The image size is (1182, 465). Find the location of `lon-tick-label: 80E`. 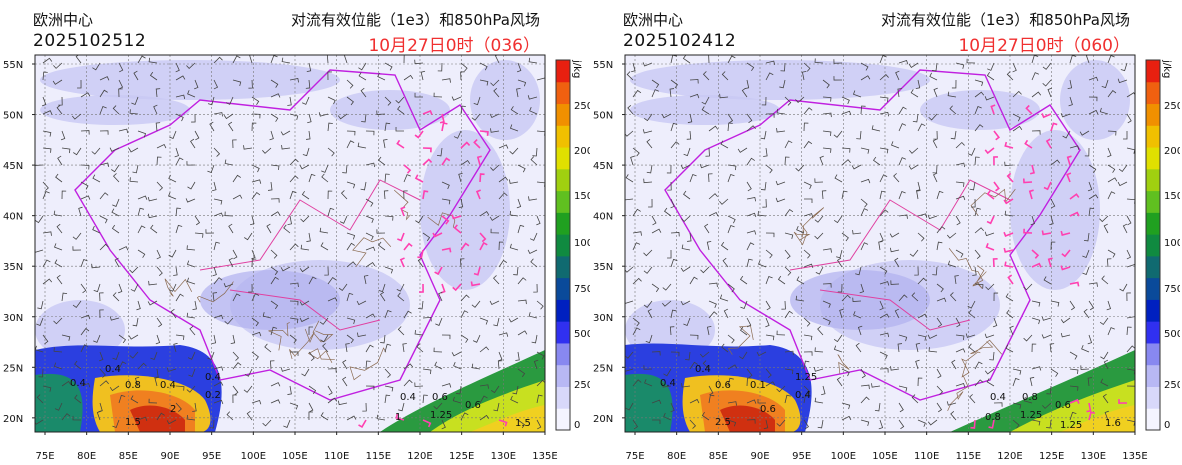

lon-tick-label: 80E is located at coordinates (676, 456).